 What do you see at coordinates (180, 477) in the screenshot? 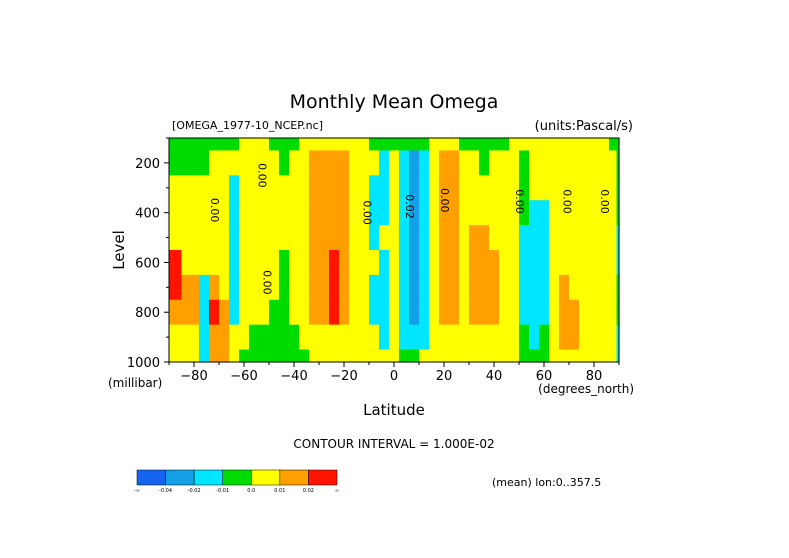
I see `legend-swatch` at bounding box center [180, 477].